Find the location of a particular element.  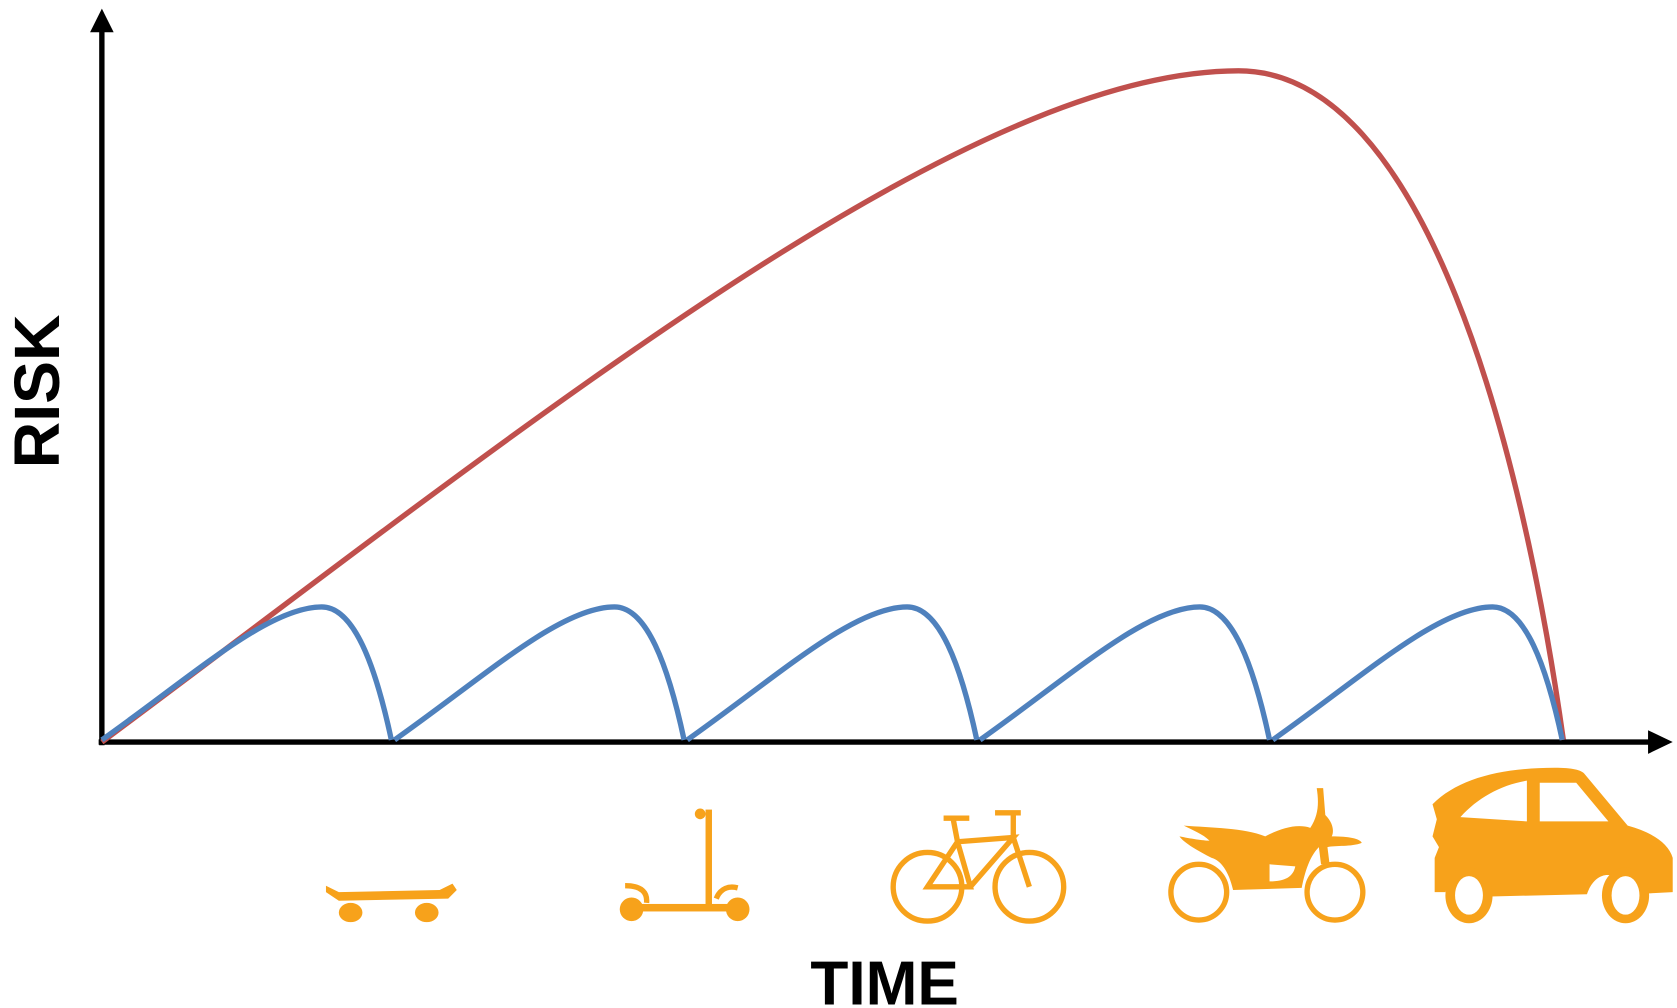

scooter-icon is located at coordinates (684, 865).